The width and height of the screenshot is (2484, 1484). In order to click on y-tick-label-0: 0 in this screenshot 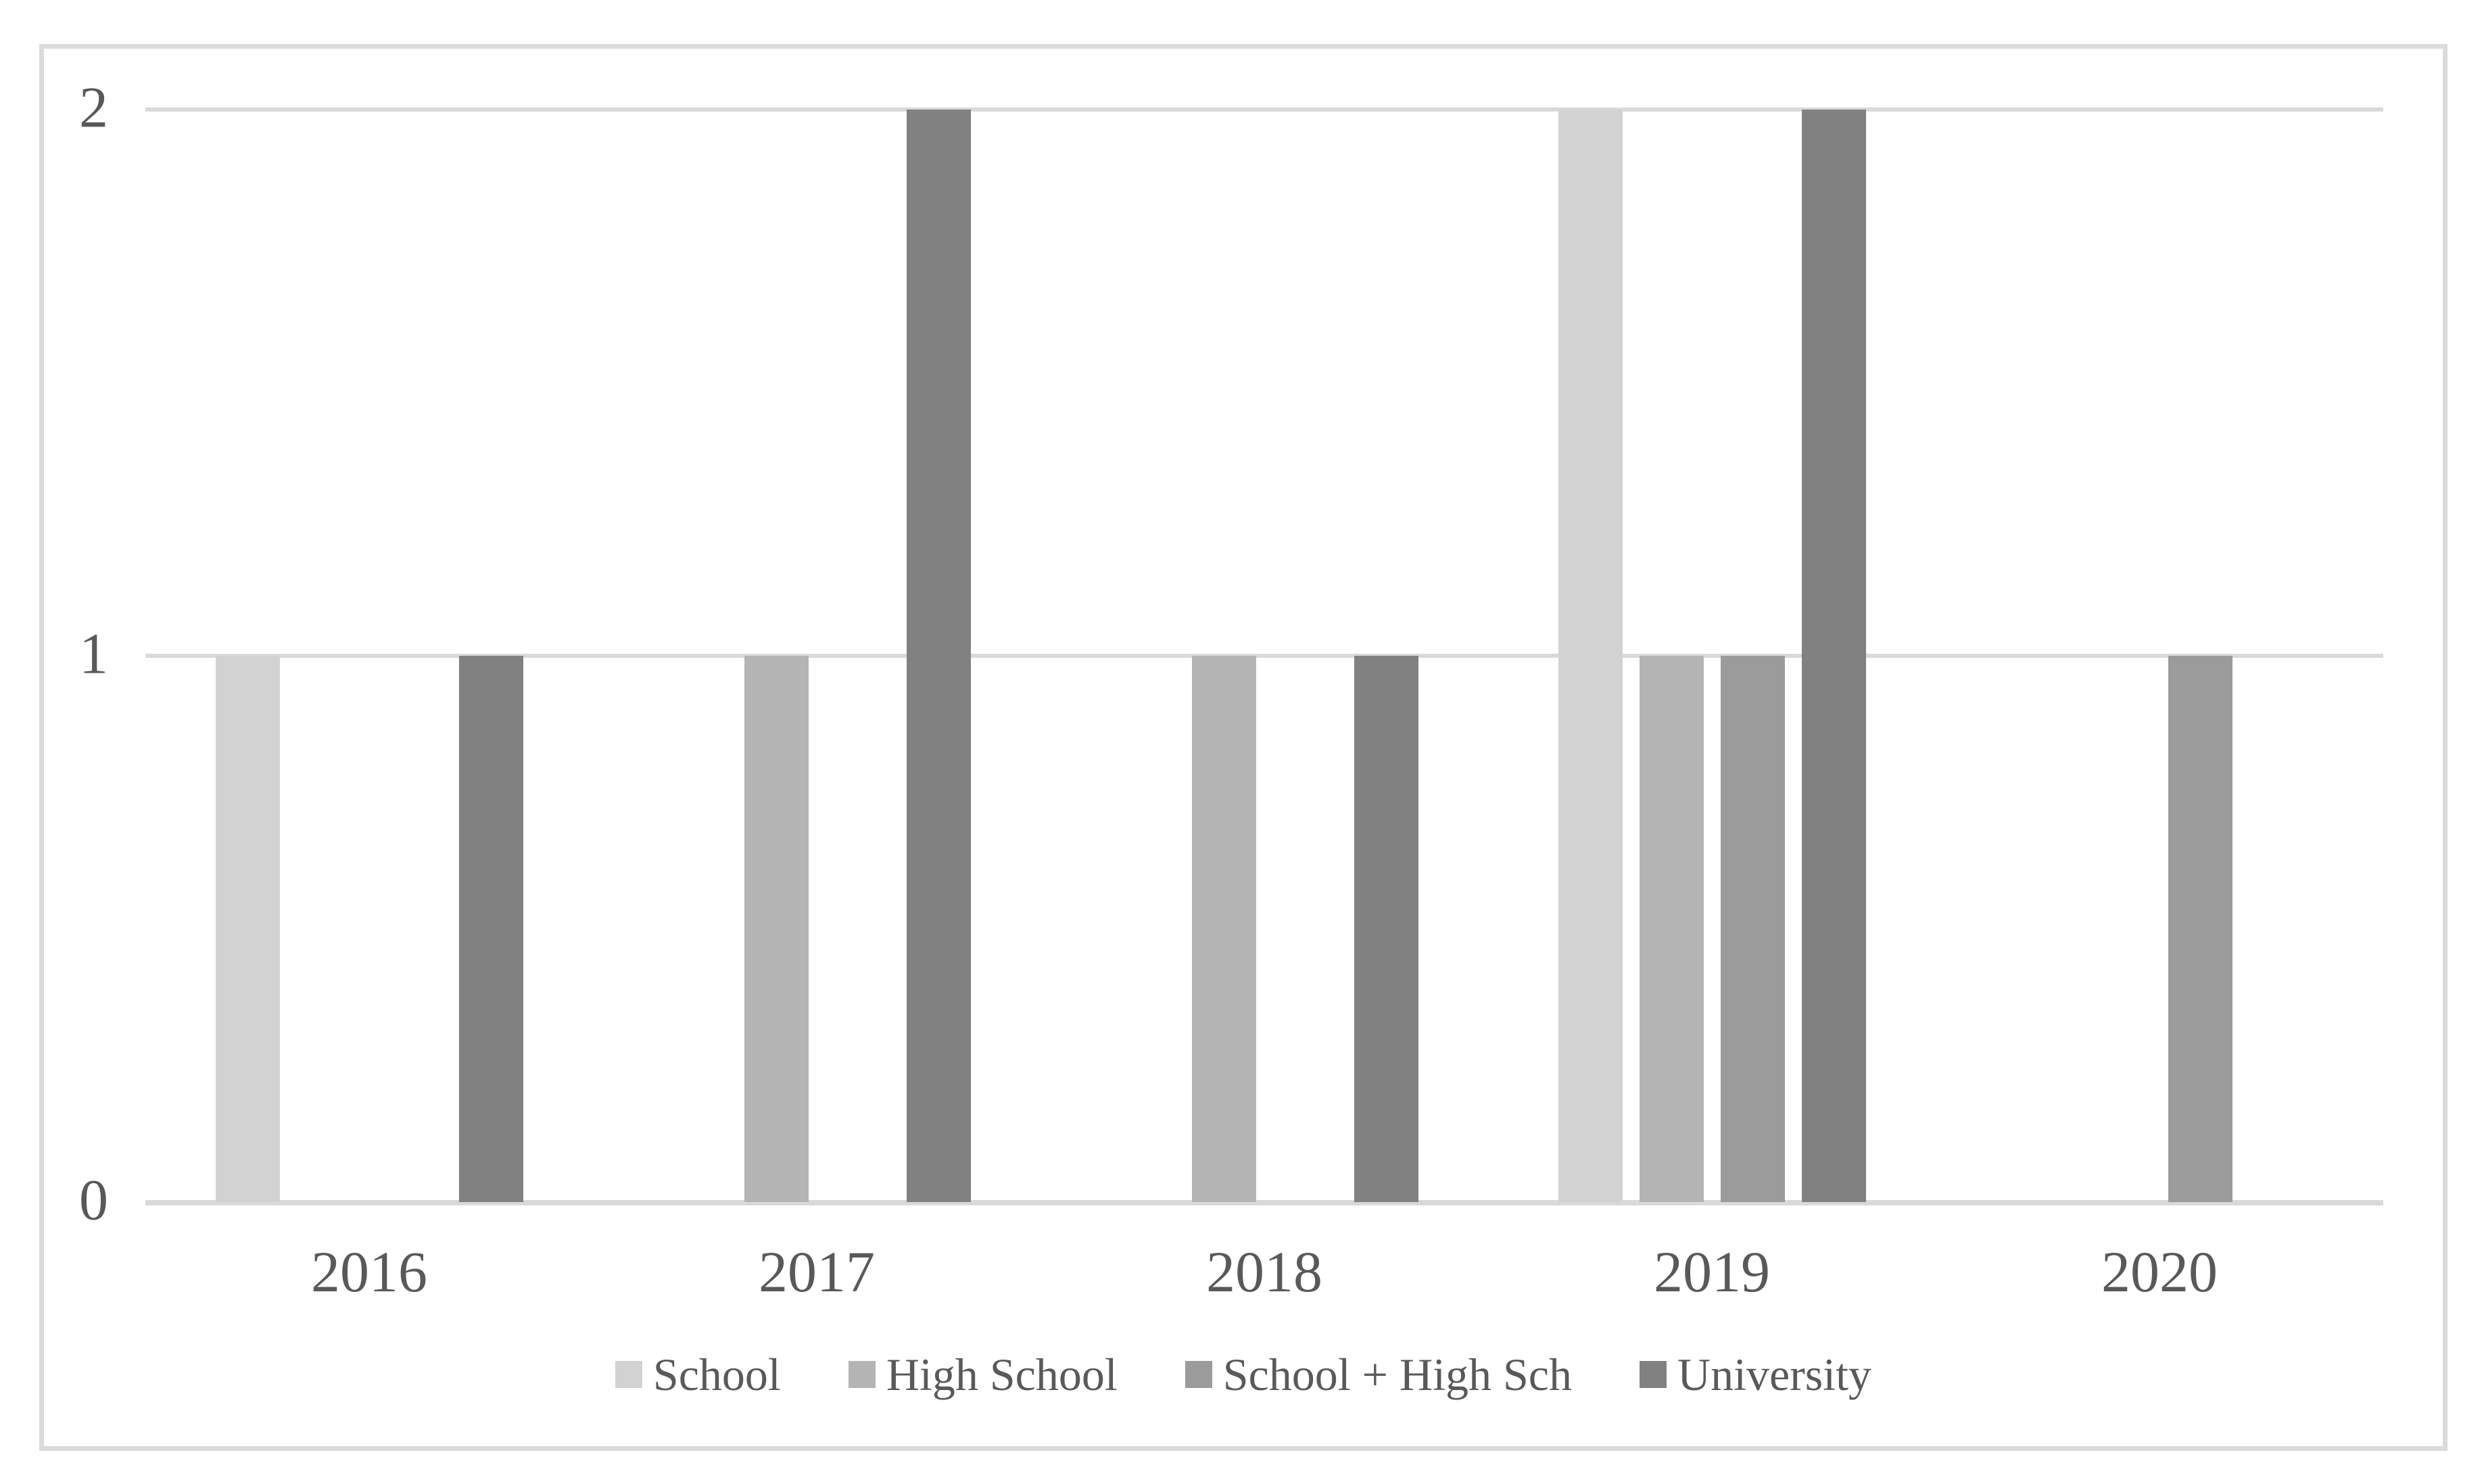, I will do `click(93, 1199)`.